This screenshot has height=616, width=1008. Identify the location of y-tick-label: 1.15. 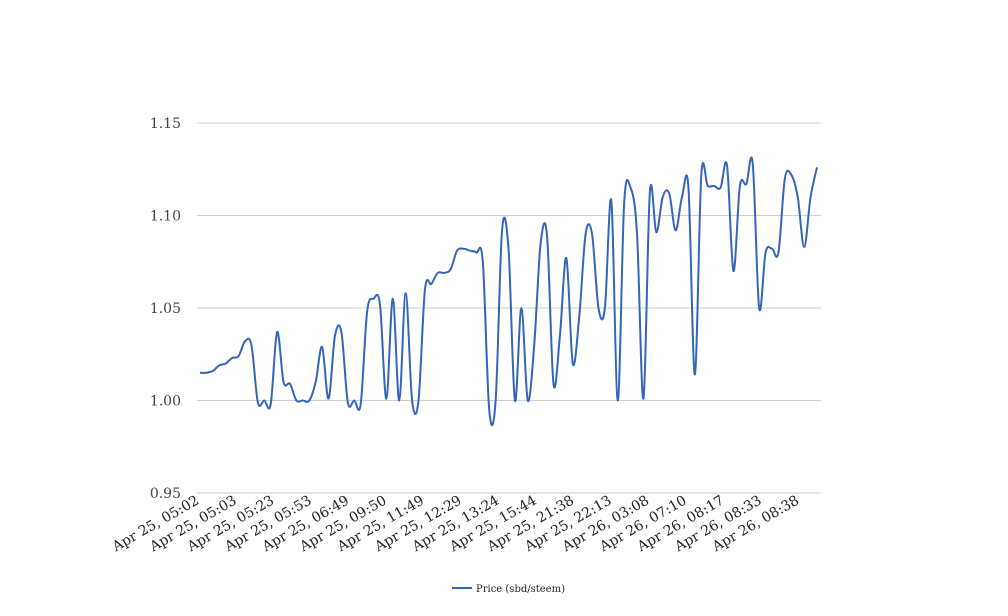
(165, 124).